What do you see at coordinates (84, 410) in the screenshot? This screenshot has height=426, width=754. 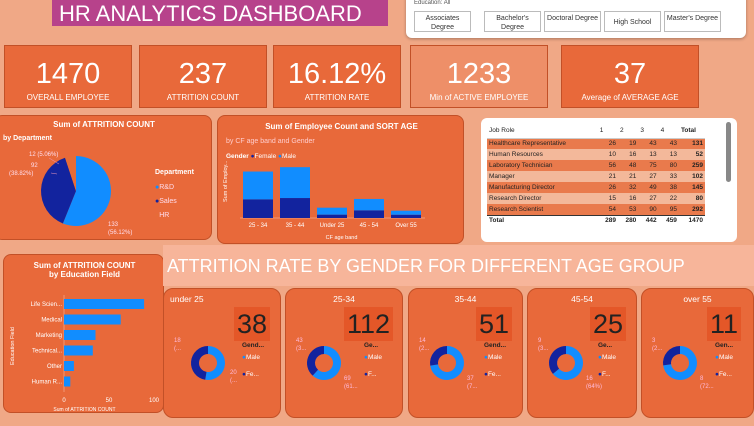 I see `x-axis-label: Sum of ATTRITION COUNT` at bounding box center [84, 410].